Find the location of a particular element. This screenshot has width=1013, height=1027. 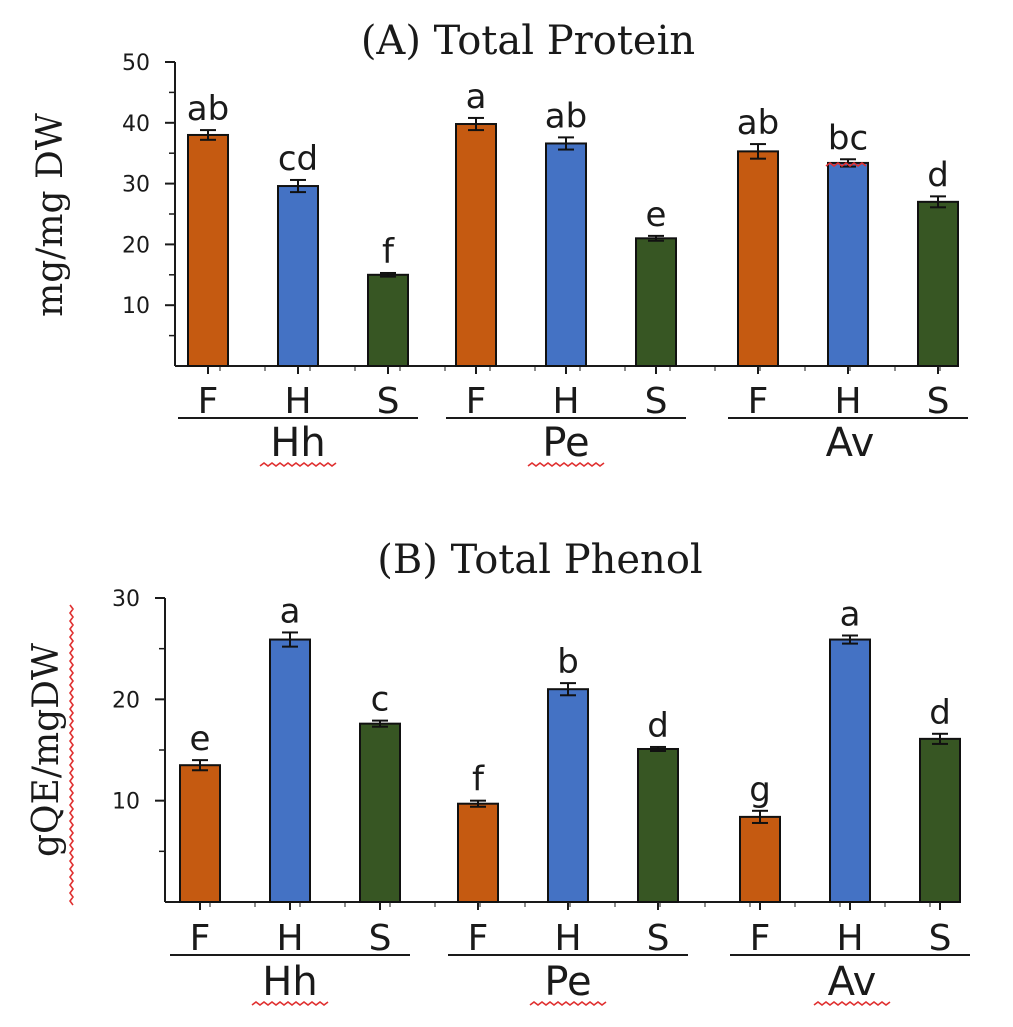

y-tick-label: 40 is located at coordinates (136, 124).